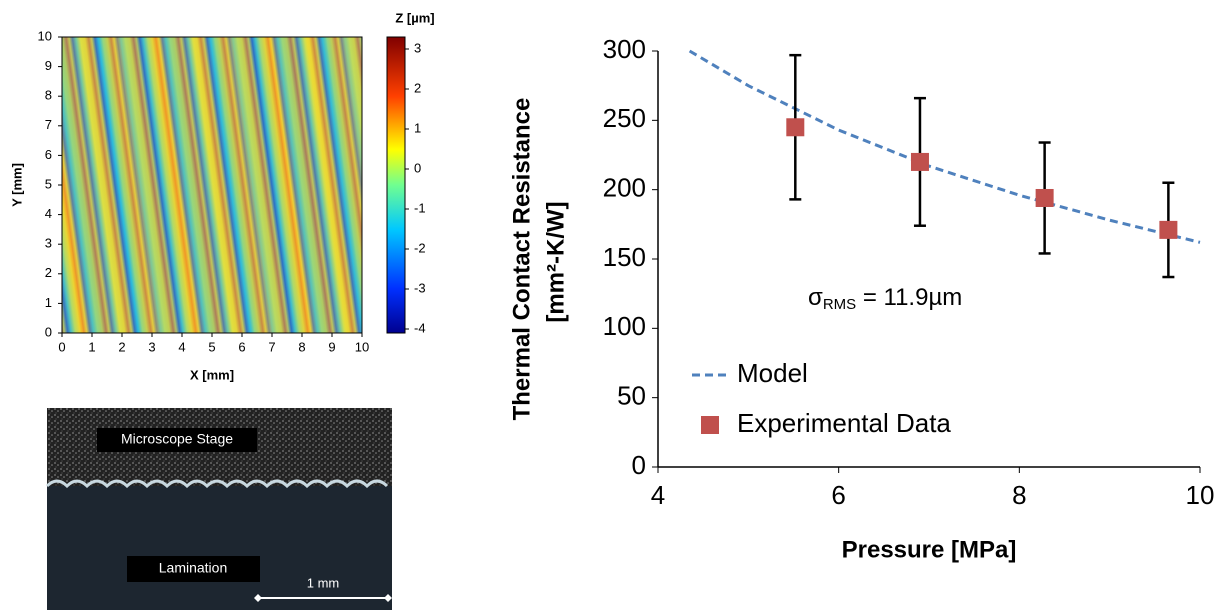 The height and width of the screenshot is (615, 1222). Describe the element at coordinates (48, 183) in the screenshot. I see `y-tick-label: 5` at that location.